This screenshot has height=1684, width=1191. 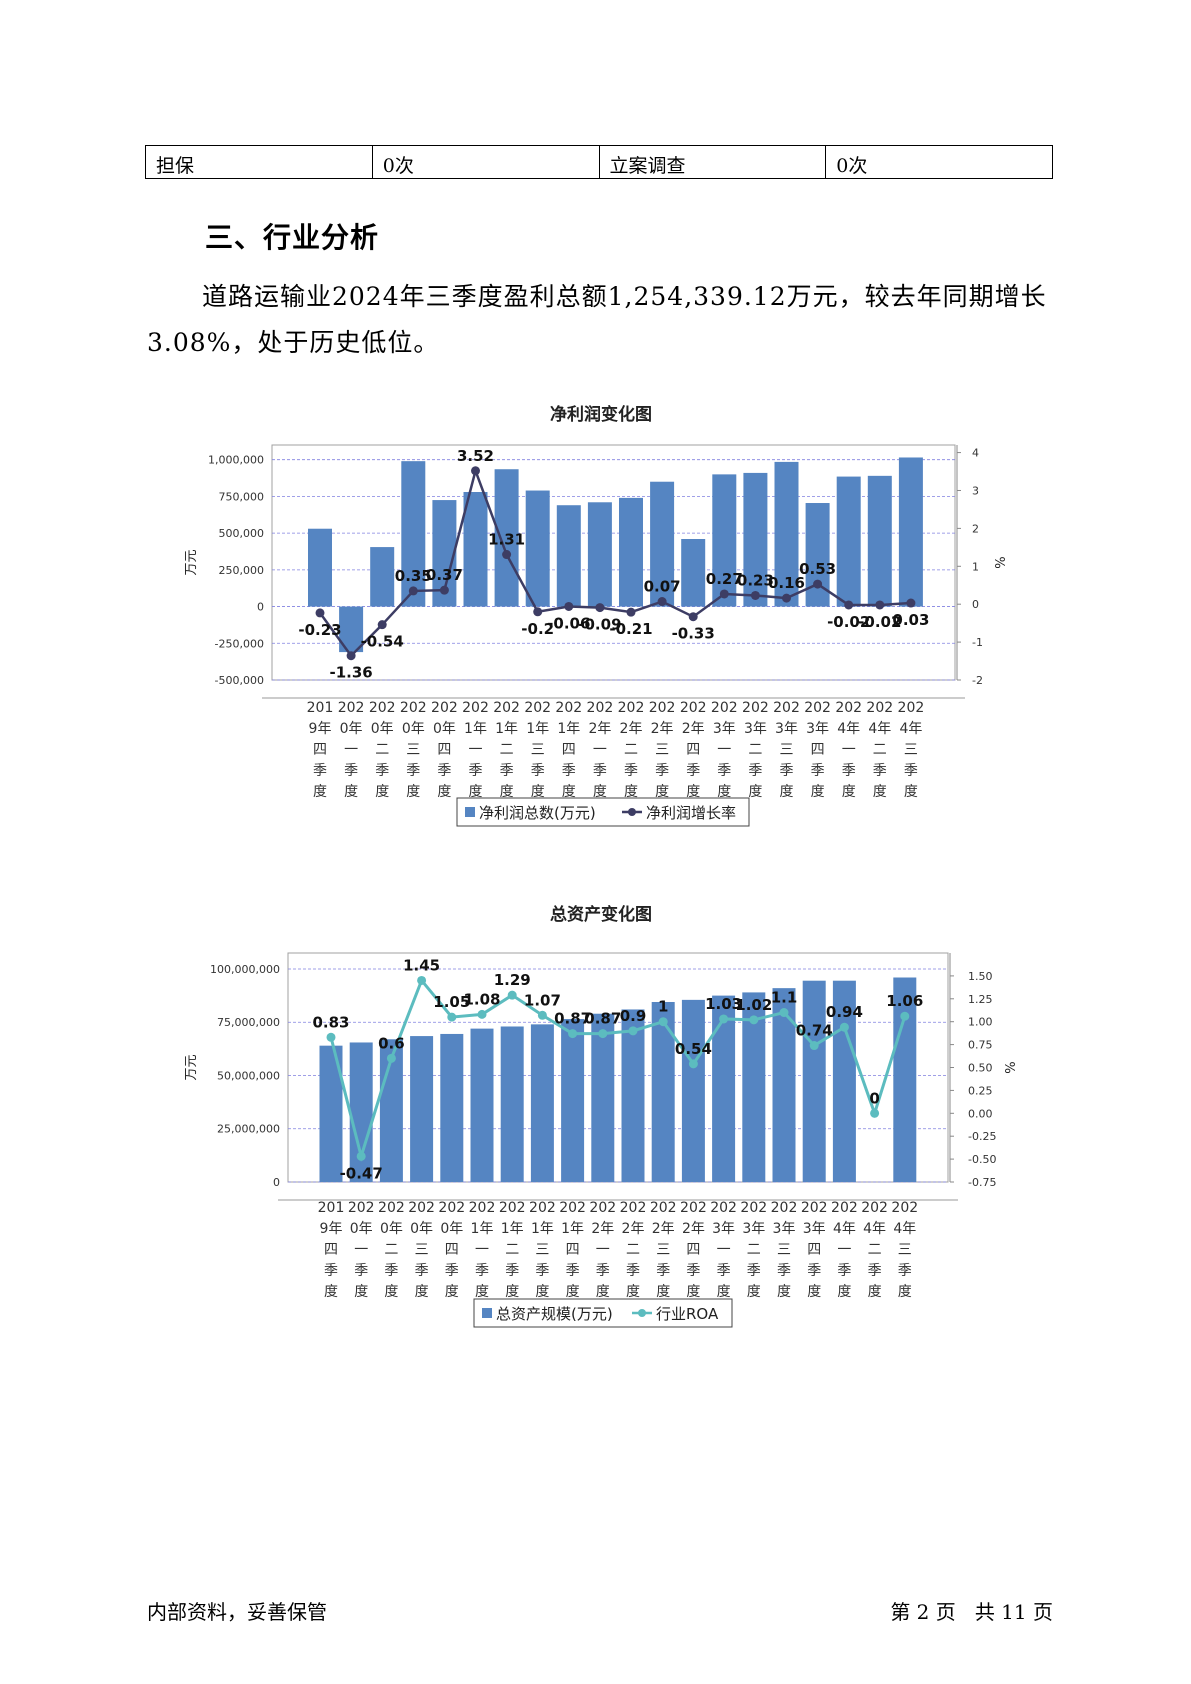 I want to click on x-tick-label: 202 4年三季度, so click(x=904, y=1250).